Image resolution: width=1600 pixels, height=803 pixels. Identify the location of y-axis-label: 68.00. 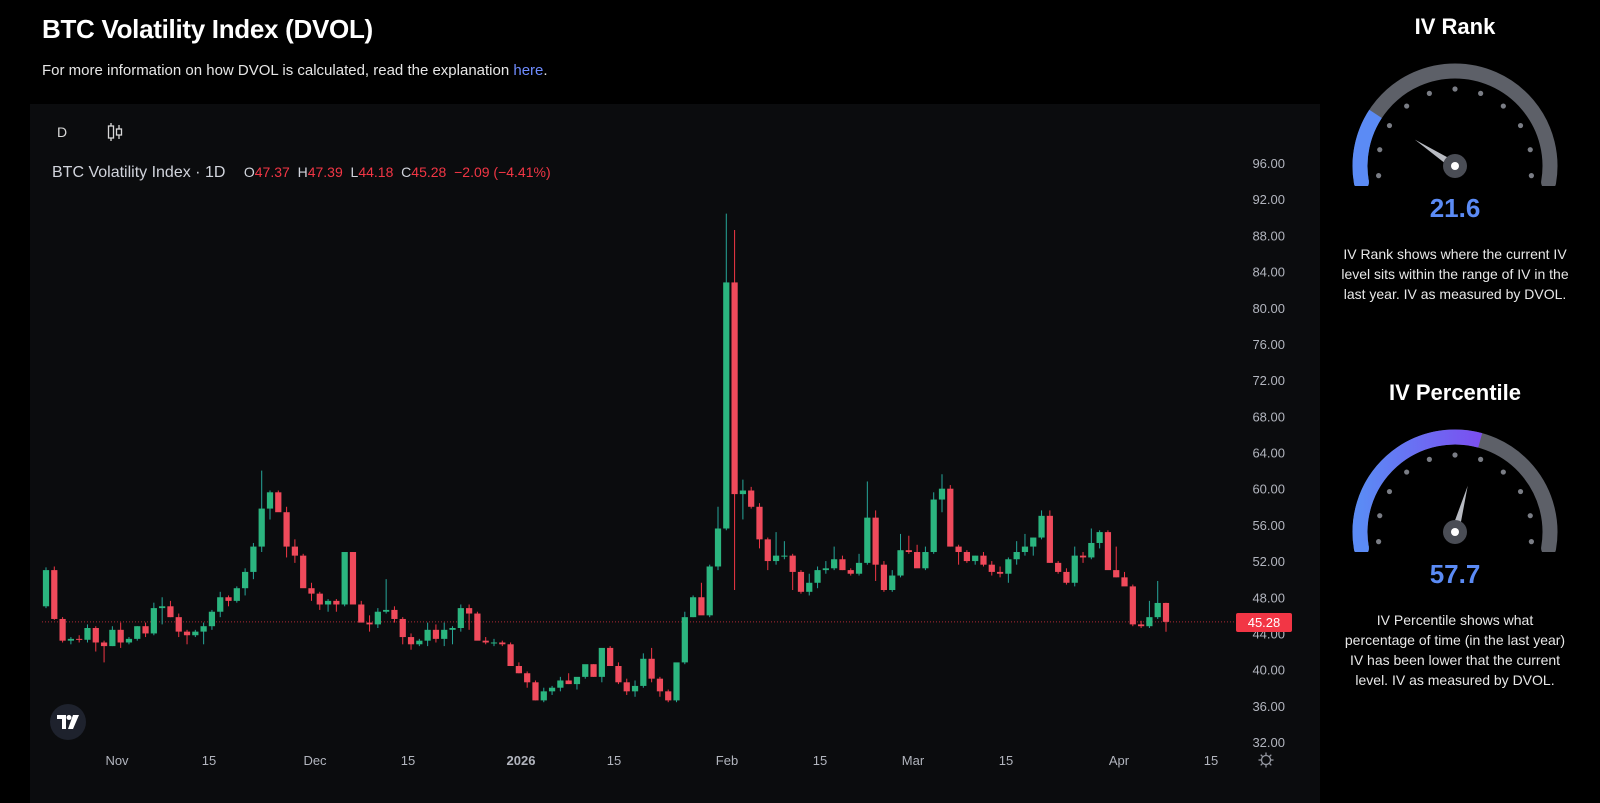
(1268, 416).